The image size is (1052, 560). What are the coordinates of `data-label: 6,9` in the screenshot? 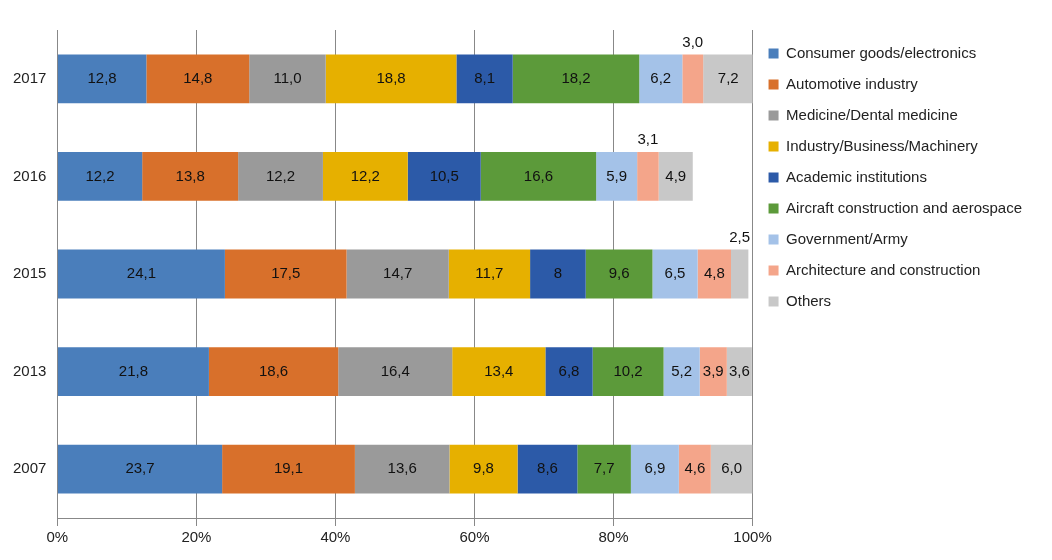 It's located at (655, 468).